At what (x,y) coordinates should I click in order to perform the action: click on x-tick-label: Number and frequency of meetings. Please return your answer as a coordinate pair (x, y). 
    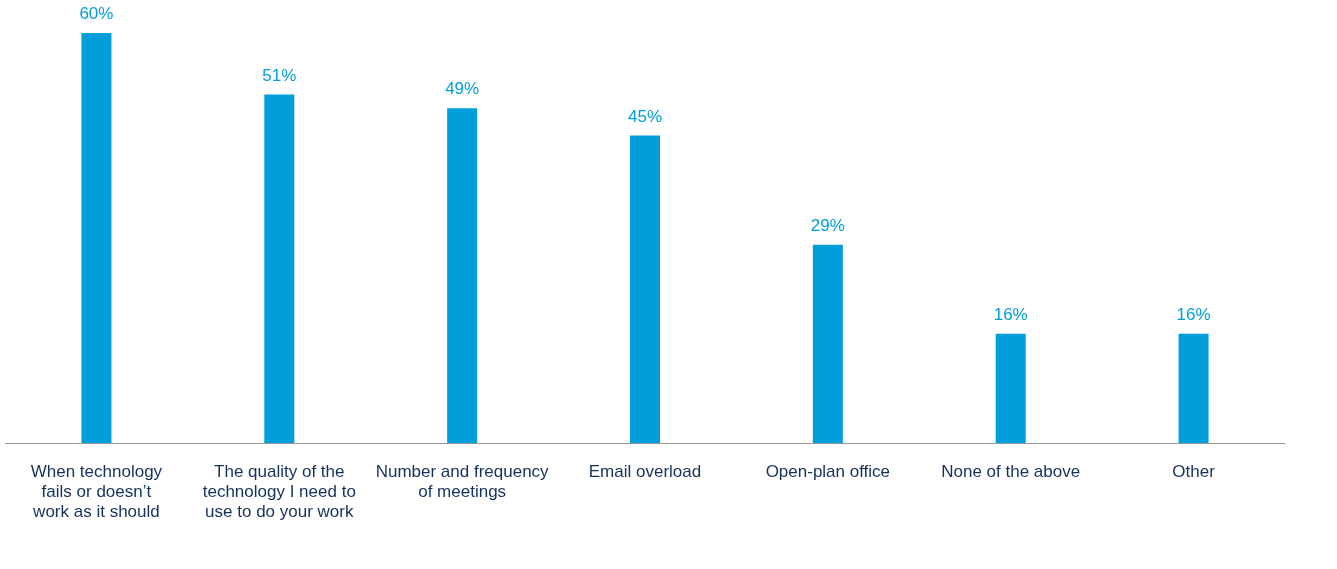
    Looking at the image, I should click on (462, 481).